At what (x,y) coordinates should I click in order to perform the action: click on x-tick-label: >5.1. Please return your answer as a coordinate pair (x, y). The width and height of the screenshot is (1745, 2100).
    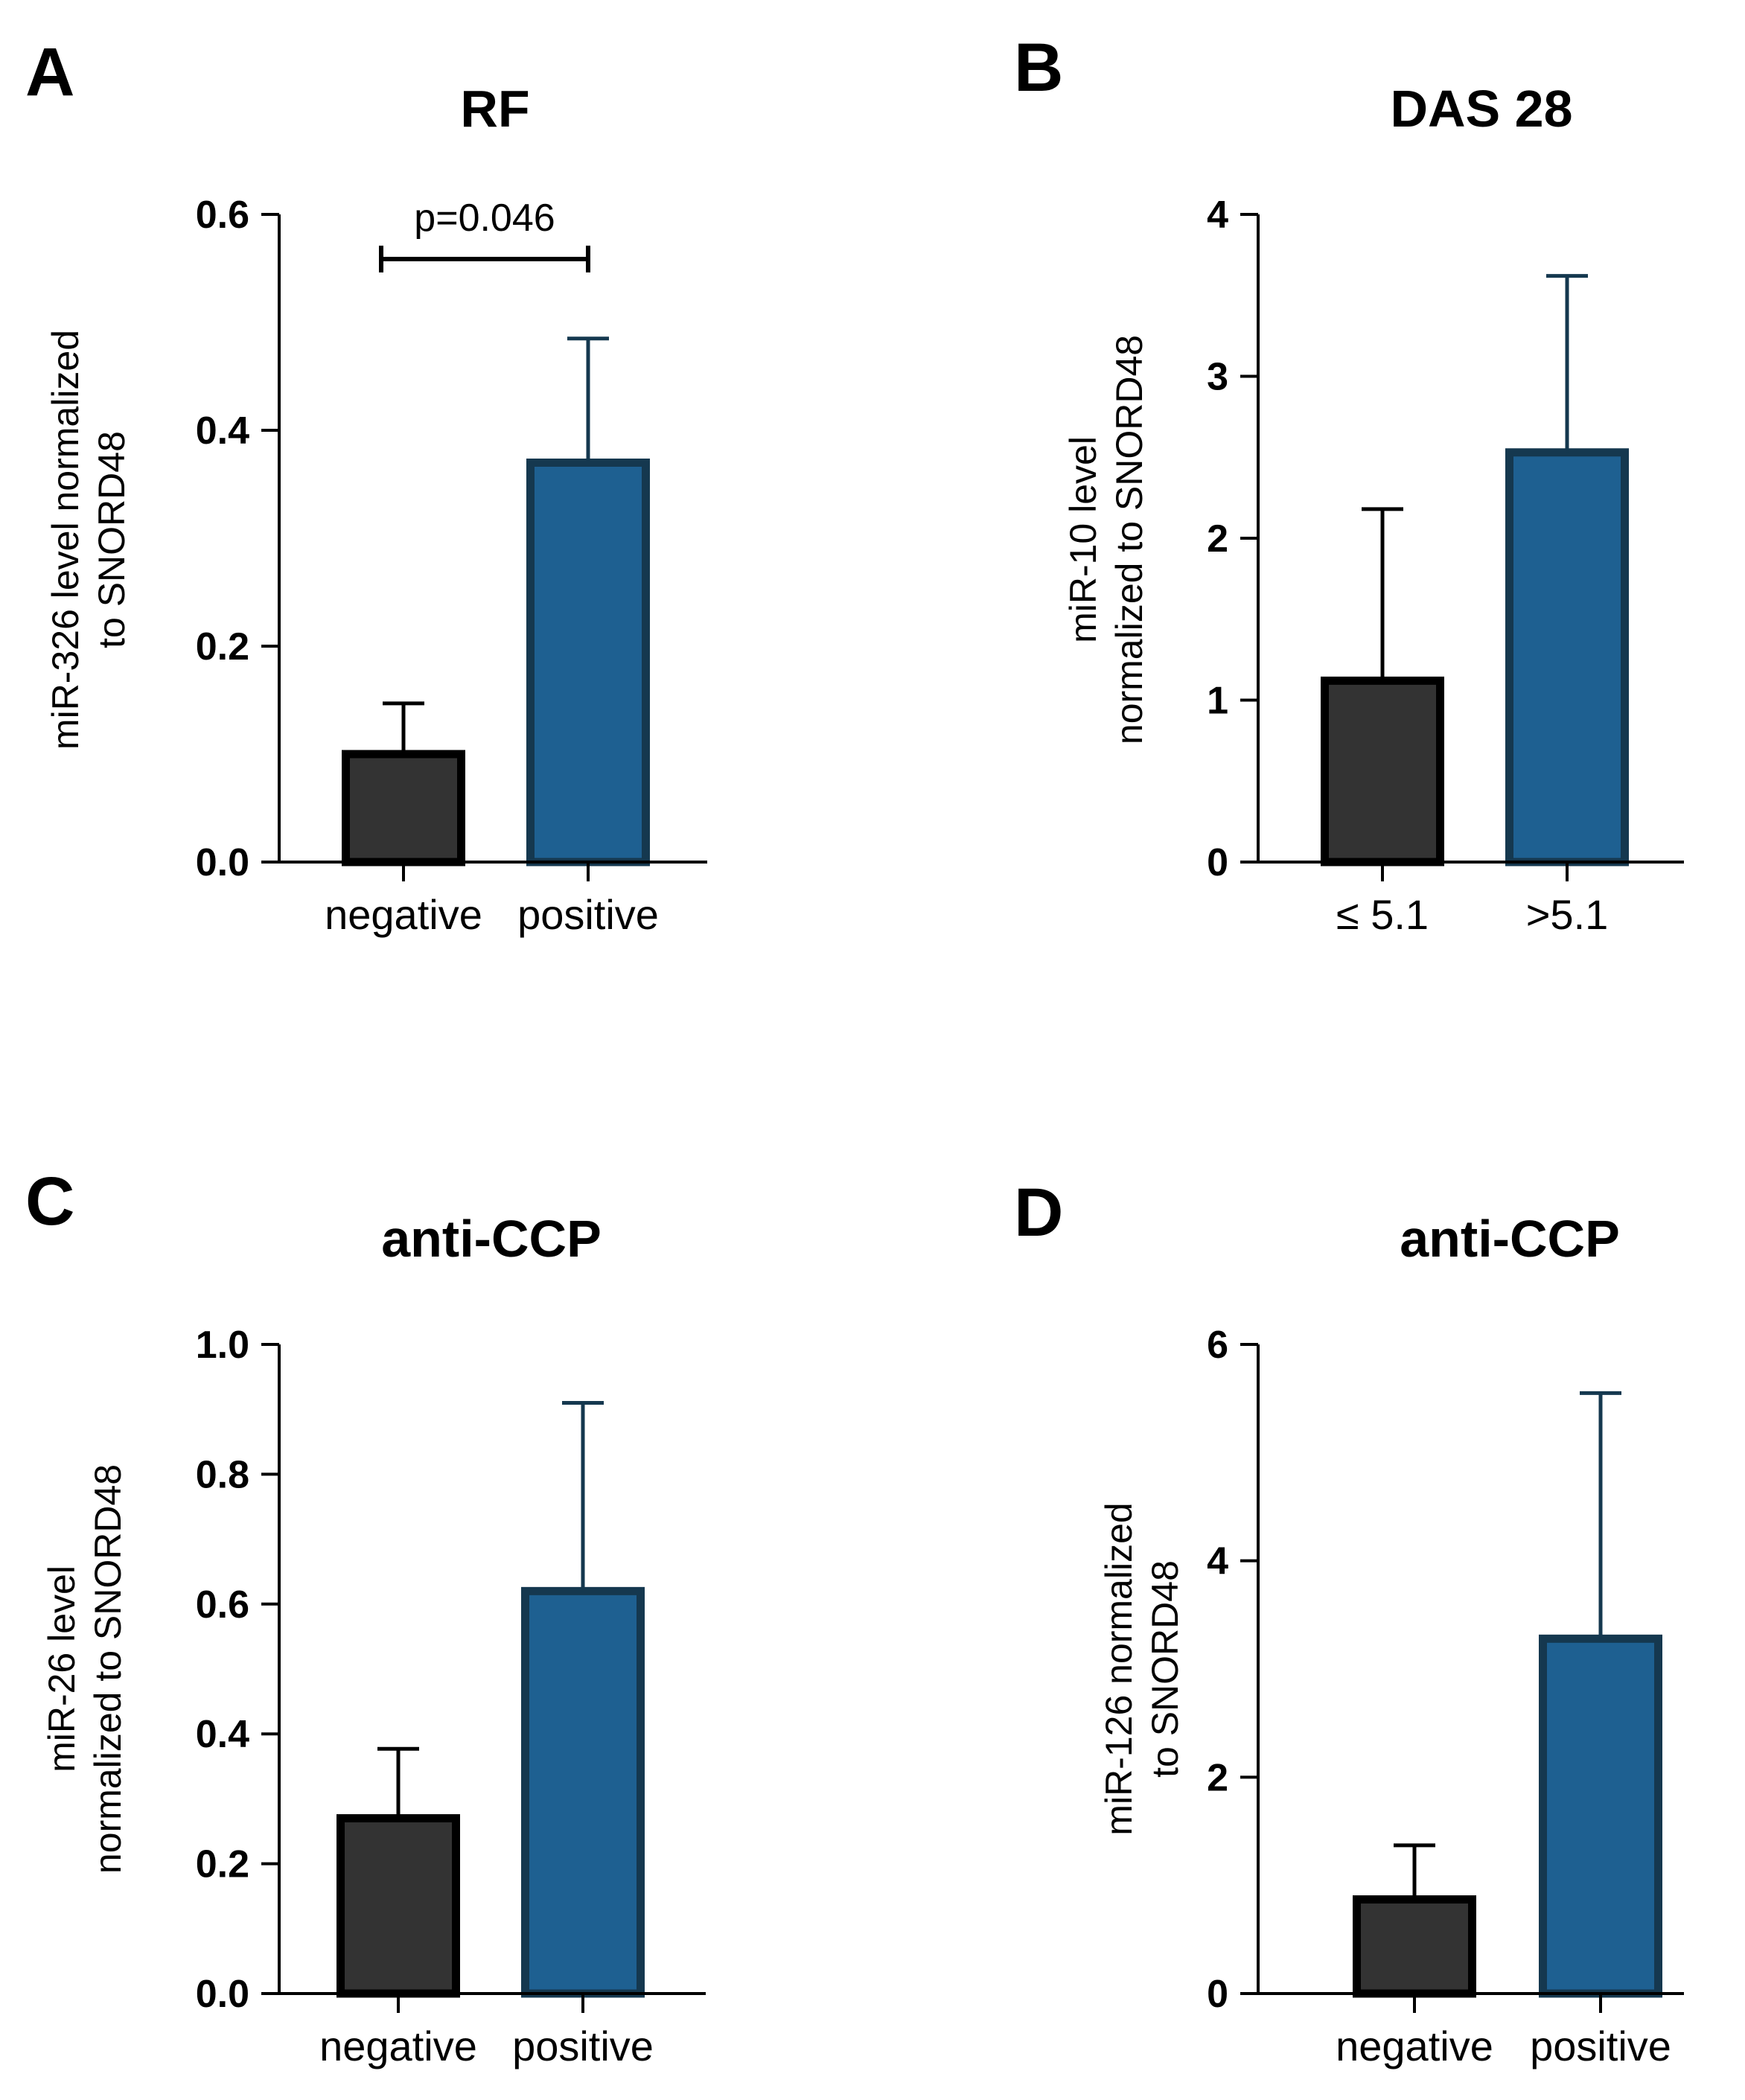
    Looking at the image, I should click on (1567, 914).